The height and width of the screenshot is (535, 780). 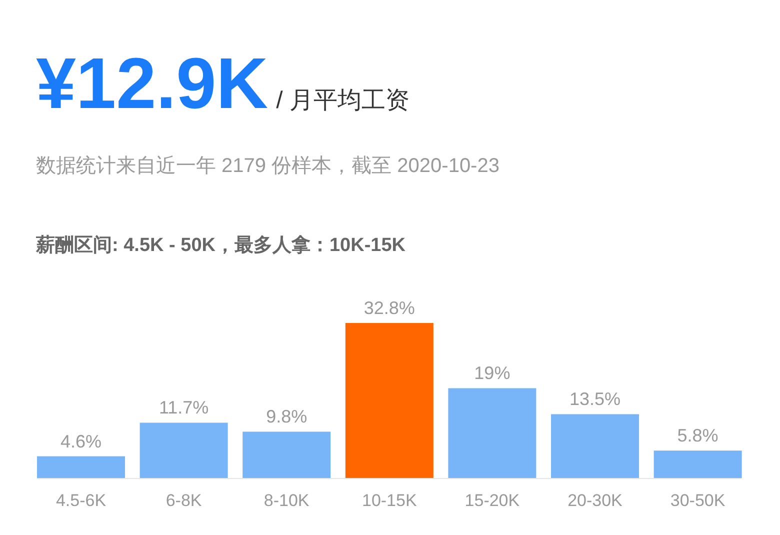 What do you see at coordinates (152, 84) in the screenshot?
I see `title: ¥12.9K` at bounding box center [152, 84].